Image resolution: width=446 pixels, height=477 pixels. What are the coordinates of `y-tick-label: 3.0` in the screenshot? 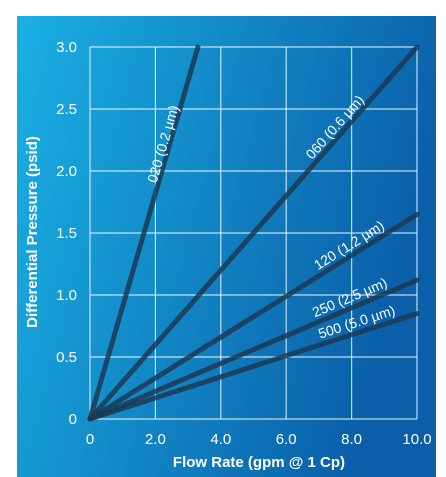 It's located at (66, 47).